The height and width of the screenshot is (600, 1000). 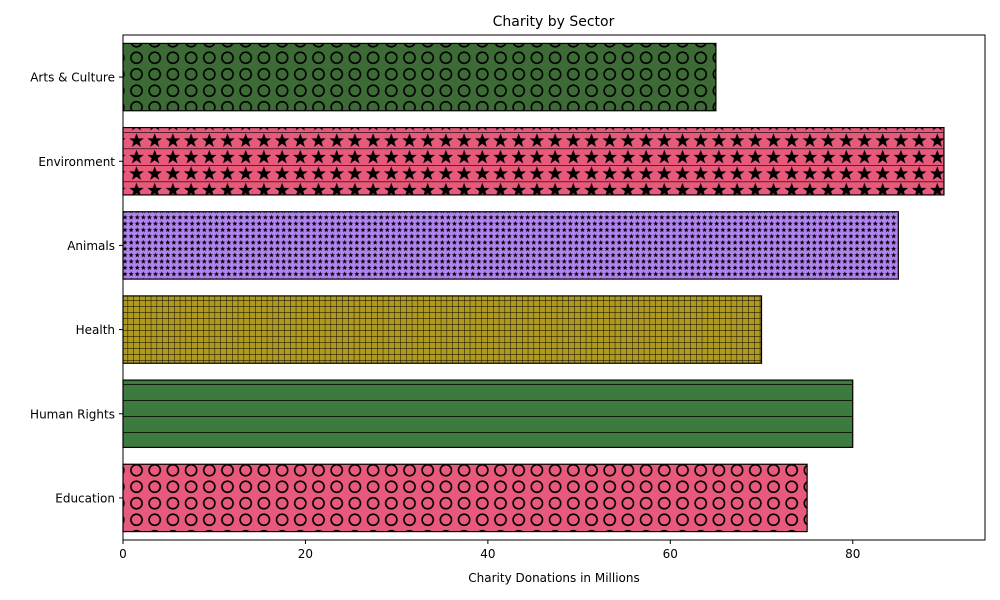 What do you see at coordinates (305, 554) in the screenshot?
I see `x-tick-label-20: 20` at bounding box center [305, 554].